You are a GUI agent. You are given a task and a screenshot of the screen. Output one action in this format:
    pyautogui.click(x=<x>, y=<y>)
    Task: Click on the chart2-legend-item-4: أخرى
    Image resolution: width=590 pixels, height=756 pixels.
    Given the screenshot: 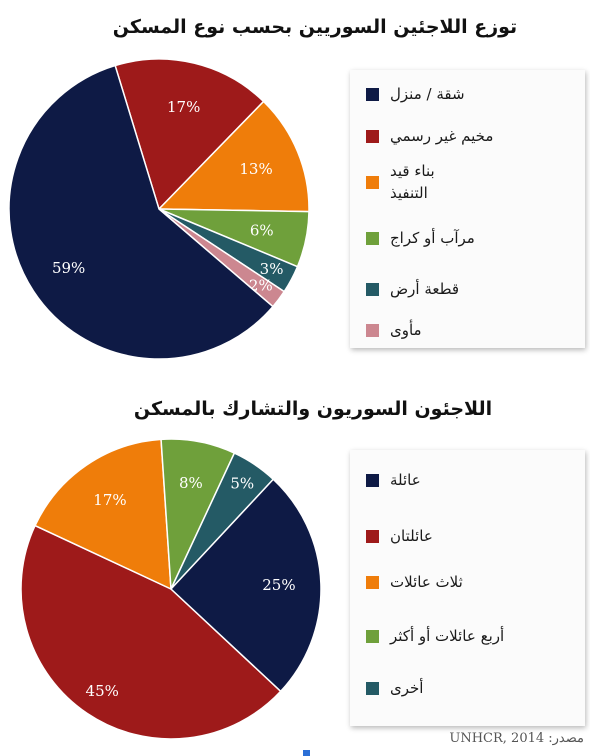 What is the action you would take?
    pyautogui.click(x=467, y=688)
    